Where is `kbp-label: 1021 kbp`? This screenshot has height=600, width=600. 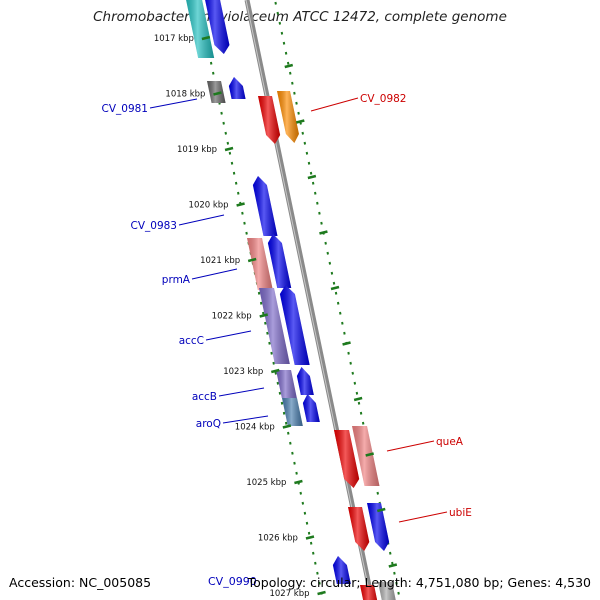 kbp-label: 1021 kbp is located at coordinates (220, 261).